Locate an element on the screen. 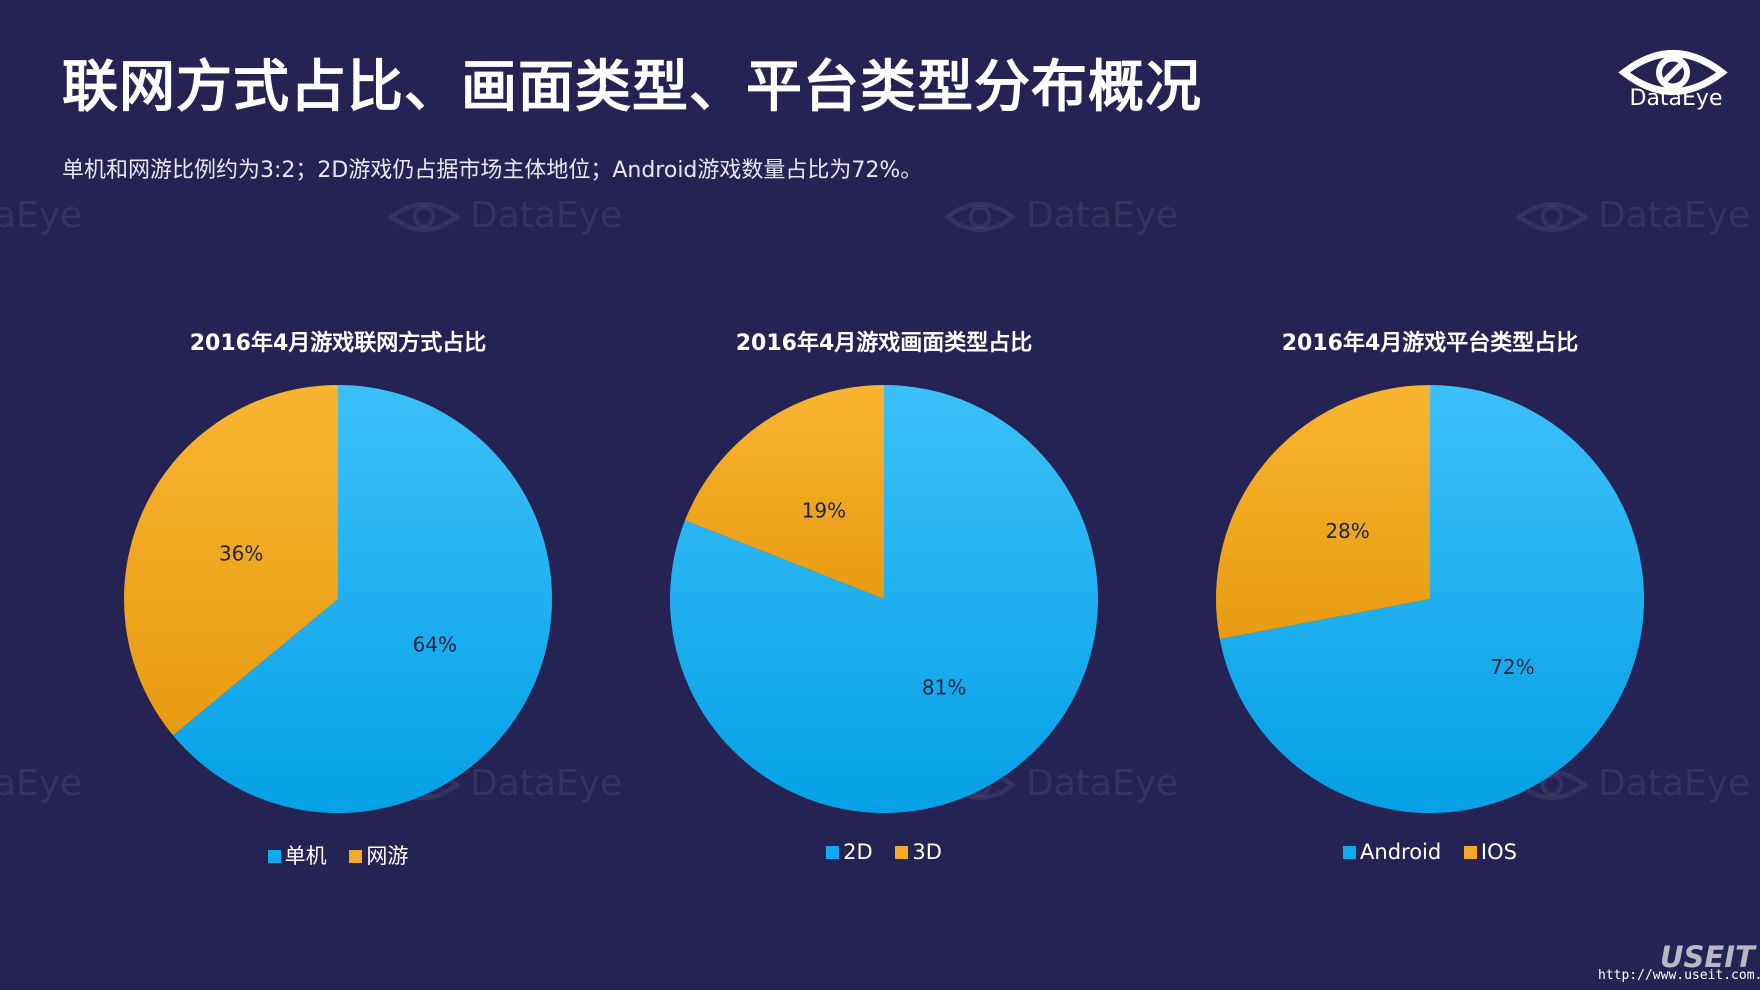  pie-online-mode: 64% 36% is located at coordinates (338, 599).